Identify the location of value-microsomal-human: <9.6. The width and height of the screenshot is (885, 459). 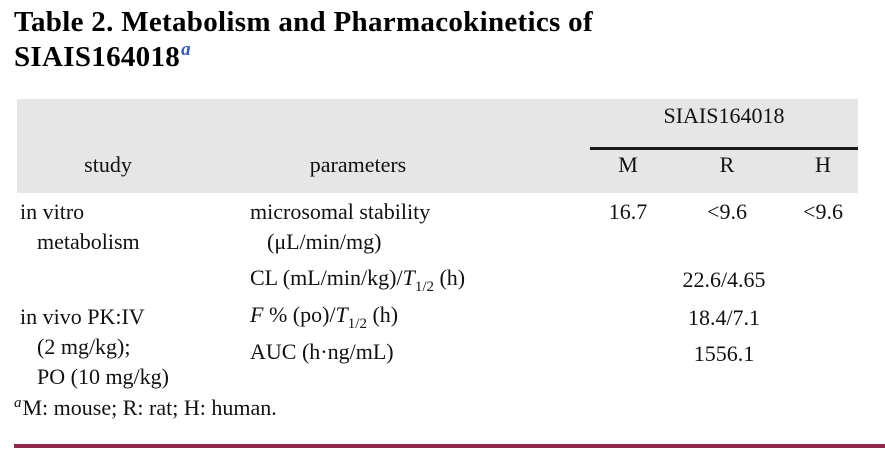
(823, 211).